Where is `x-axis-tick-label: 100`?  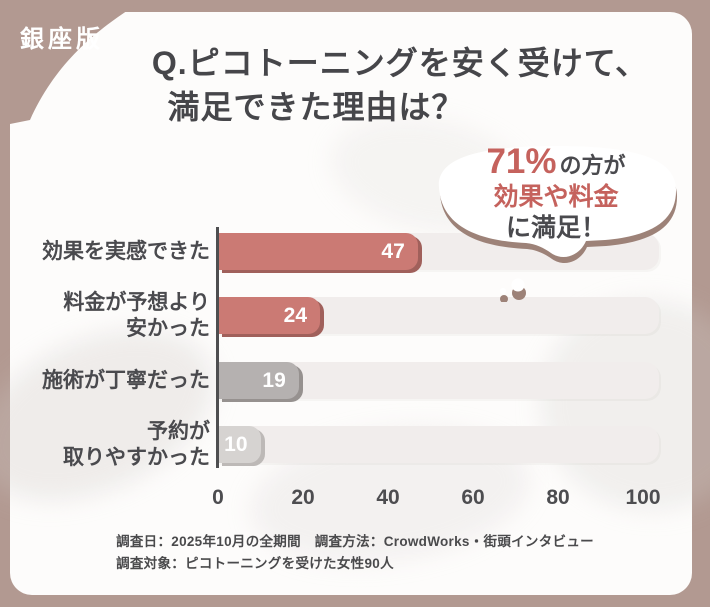 x-axis-tick-label: 100 is located at coordinates (643, 497).